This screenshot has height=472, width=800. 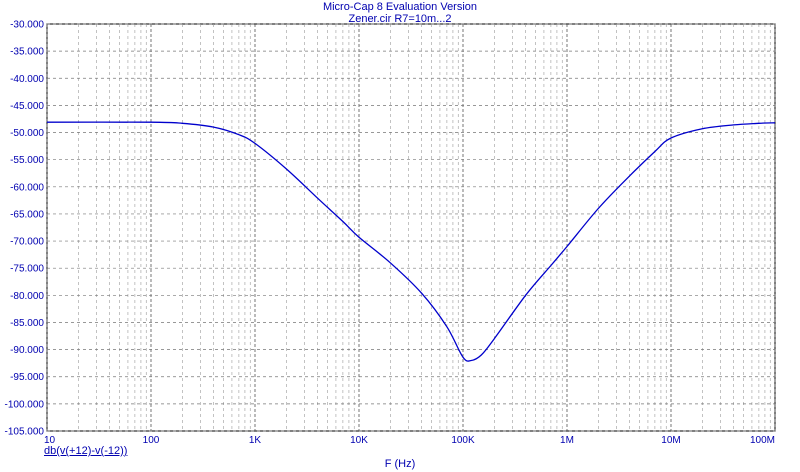 What do you see at coordinates (567, 440) in the screenshot?
I see `x-tick-label: 1M` at bounding box center [567, 440].